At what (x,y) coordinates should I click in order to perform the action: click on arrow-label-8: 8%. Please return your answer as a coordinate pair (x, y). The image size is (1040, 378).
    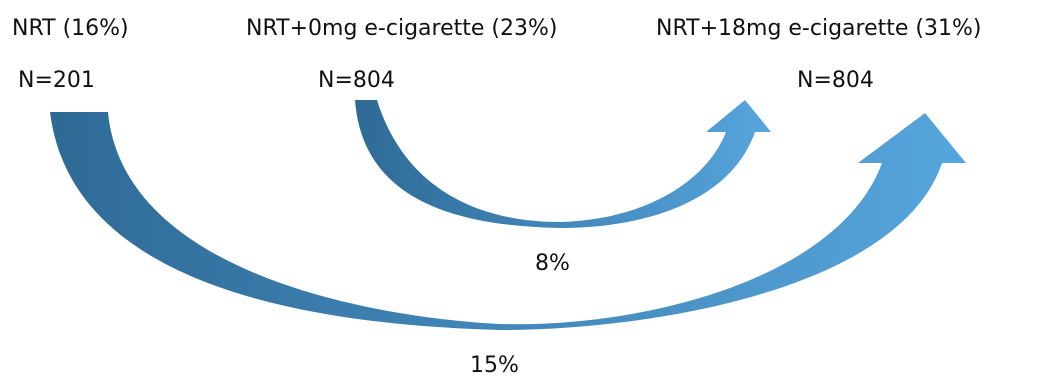
    Looking at the image, I should click on (552, 263).